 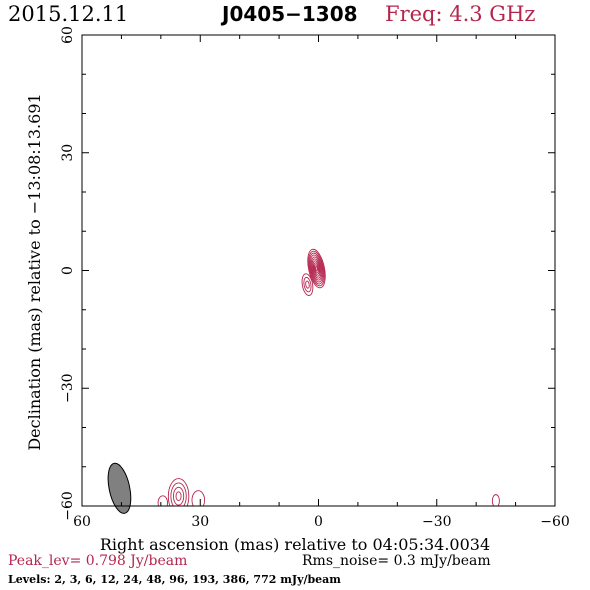 What do you see at coordinates (68, 506) in the screenshot?
I see `y-tick-label: −60` at bounding box center [68, 506].